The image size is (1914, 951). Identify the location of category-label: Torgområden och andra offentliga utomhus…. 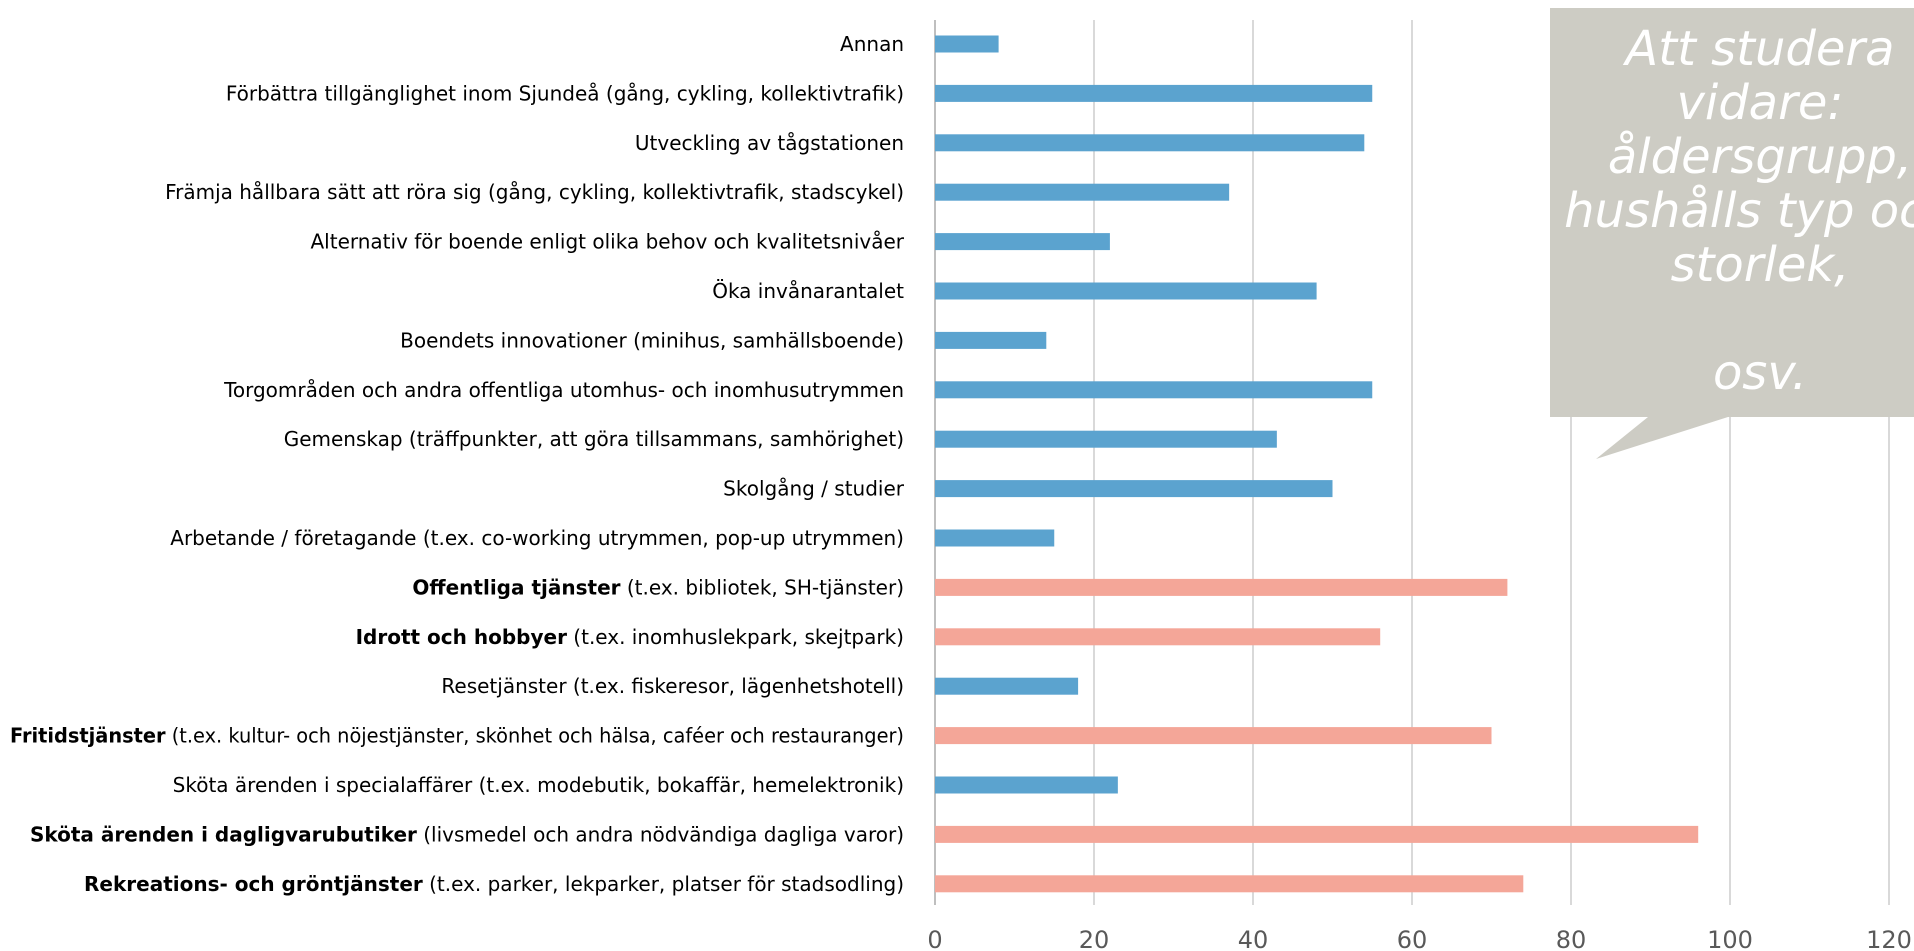
(563, 390).